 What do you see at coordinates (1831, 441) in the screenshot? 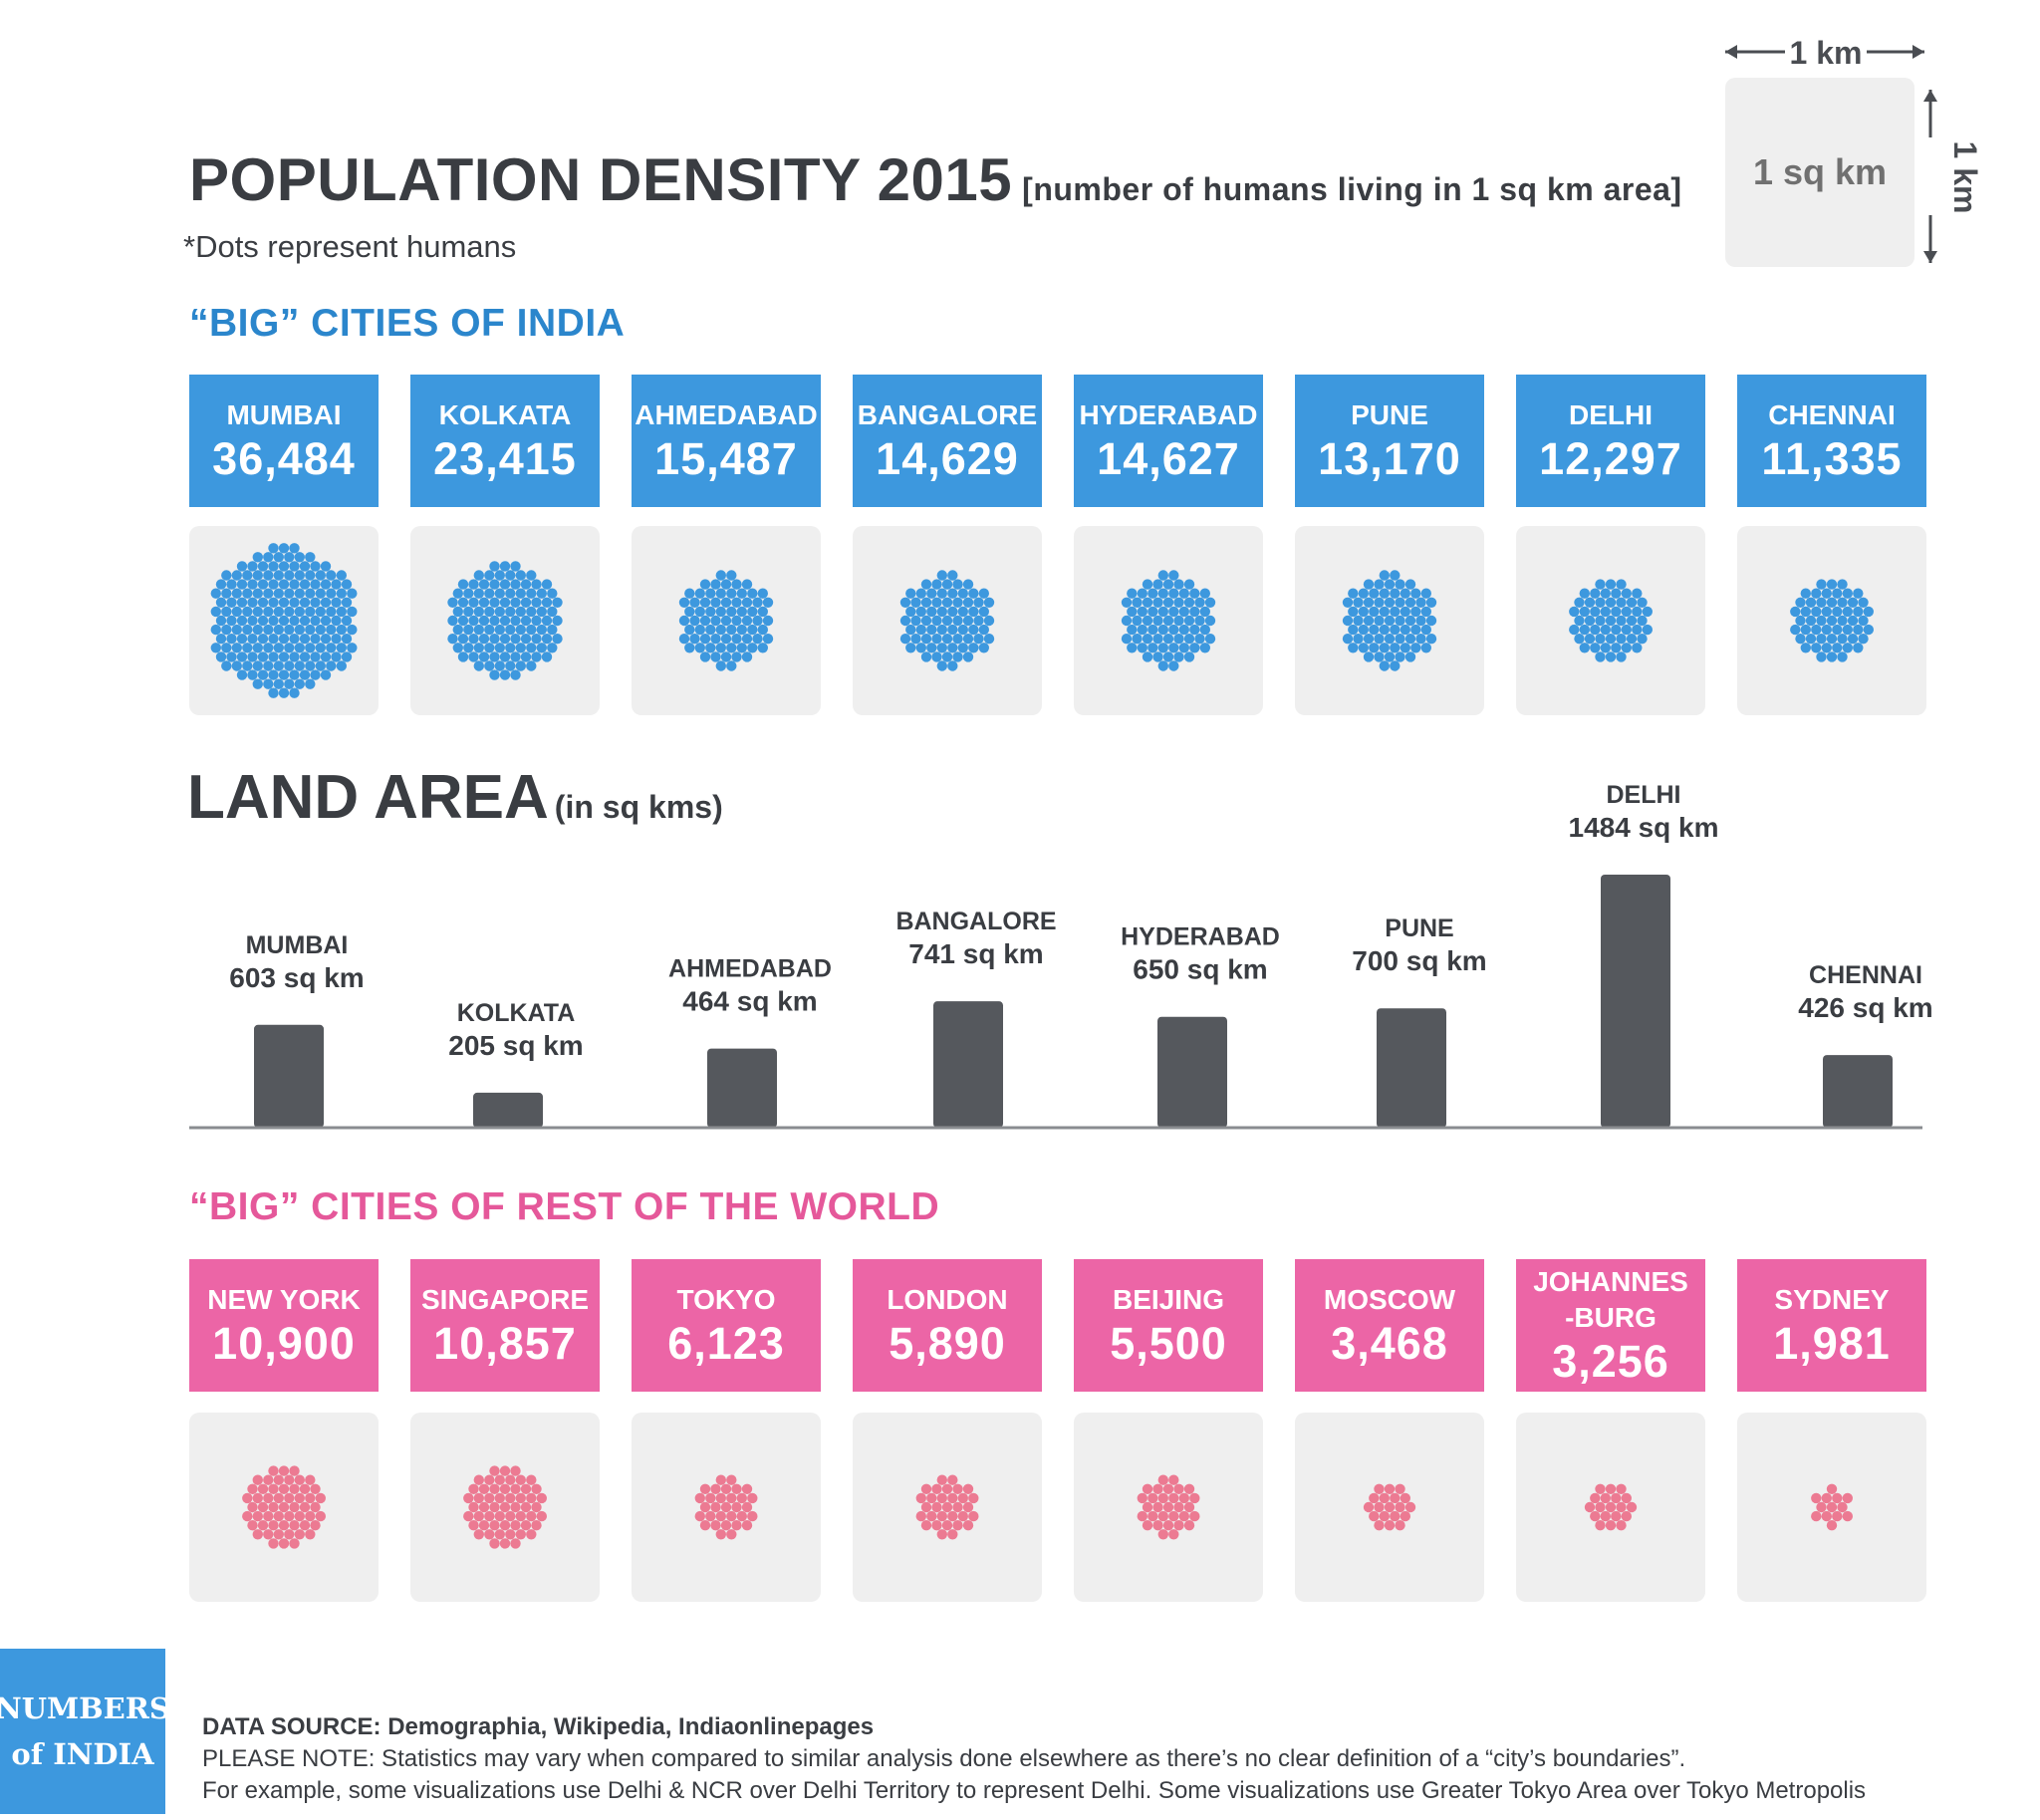
I see `city-card-chennai: CHENNAI 11,335` at bounding box center [1831, 441].